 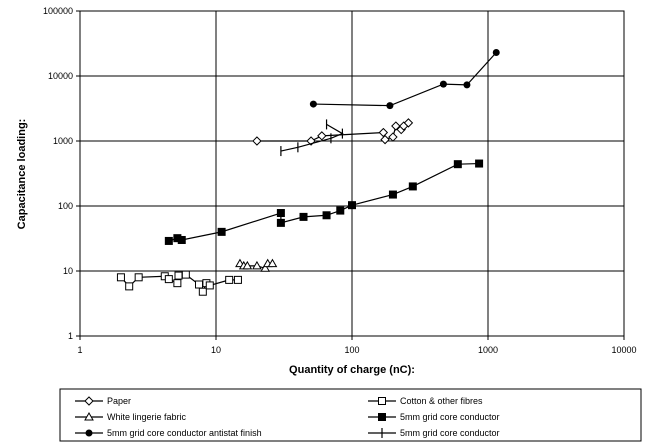 I want to click on y-tick-label: 100, so click(x=65, y=206).